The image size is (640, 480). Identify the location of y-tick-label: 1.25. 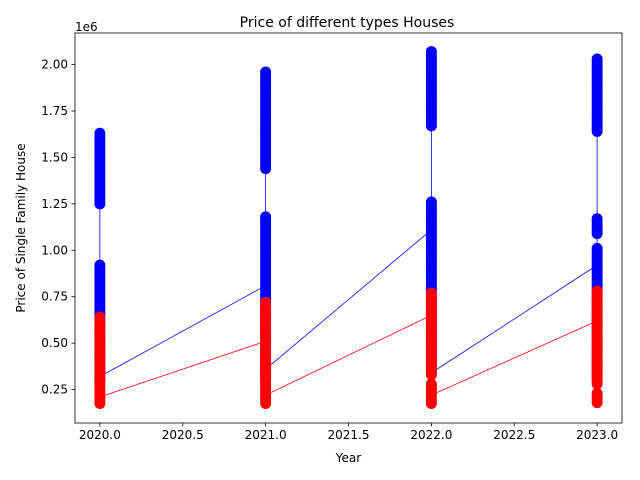
(54, 204).